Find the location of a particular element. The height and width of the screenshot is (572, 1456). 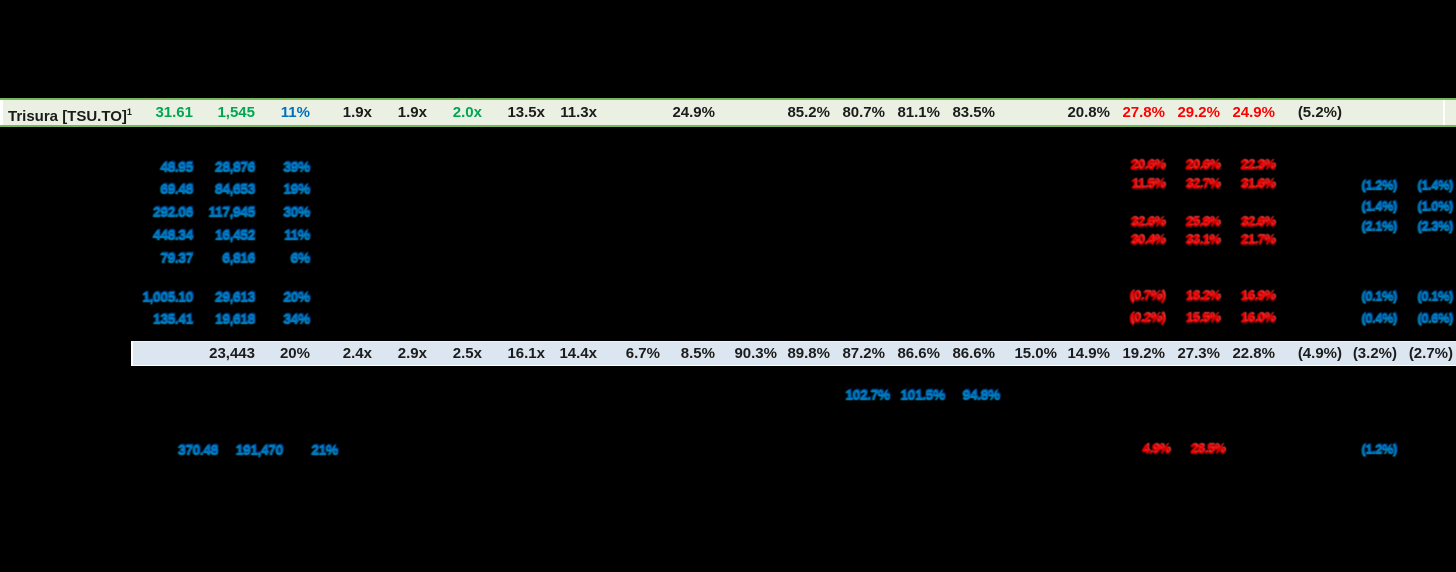

peer-row-6-roe-r4-value: 18.2% is located at coordinates (1203, 295).